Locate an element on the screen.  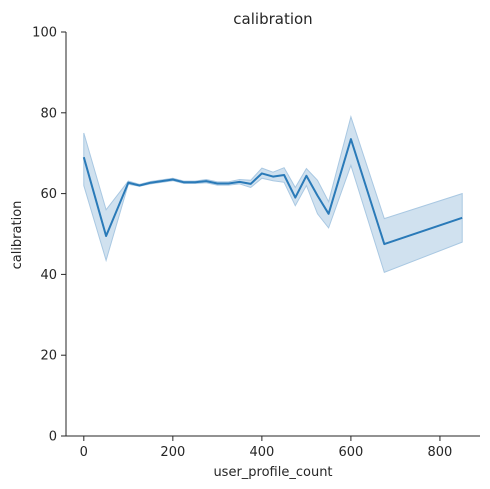
x-tick-label: 600 is located at coordinates (350, 452).